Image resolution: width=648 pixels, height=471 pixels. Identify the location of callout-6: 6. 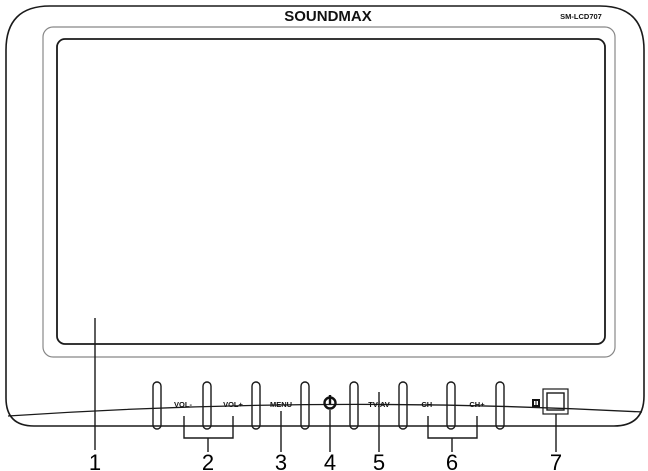
(452, 460).